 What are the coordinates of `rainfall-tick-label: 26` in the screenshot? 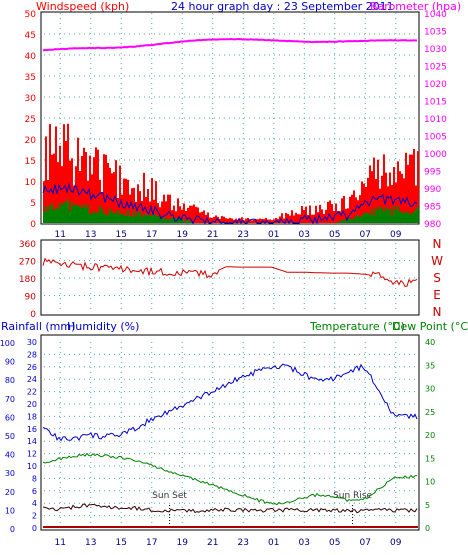 It's located at (32, 367).